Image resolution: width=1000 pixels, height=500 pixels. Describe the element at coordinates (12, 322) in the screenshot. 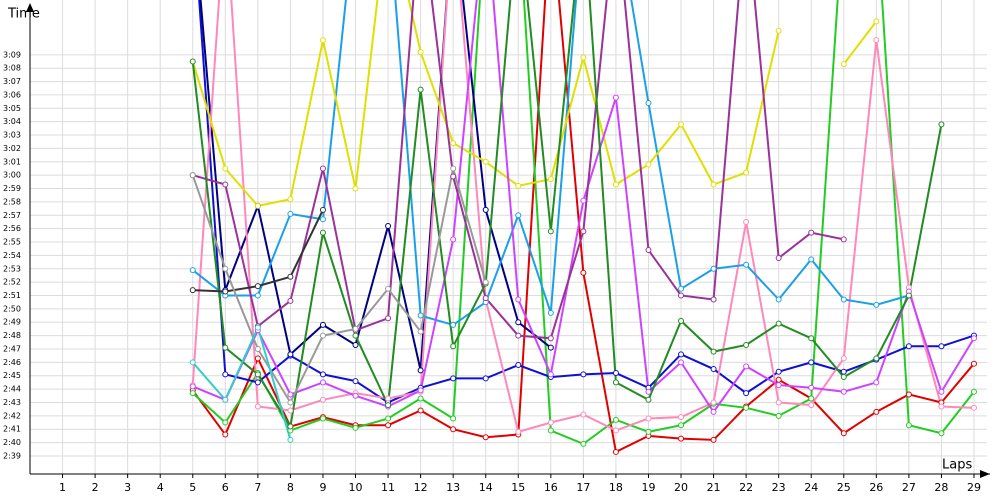

I see `y-tick-label: 2:49` at that location.